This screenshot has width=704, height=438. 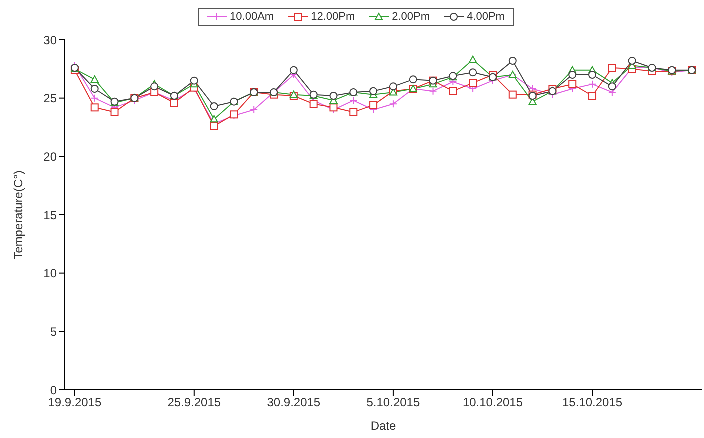 What do you see at coordinates (75, 403) in the screenshot?
I see `x-tick-label: 19.9.2015` at bounding box center [75, 403].